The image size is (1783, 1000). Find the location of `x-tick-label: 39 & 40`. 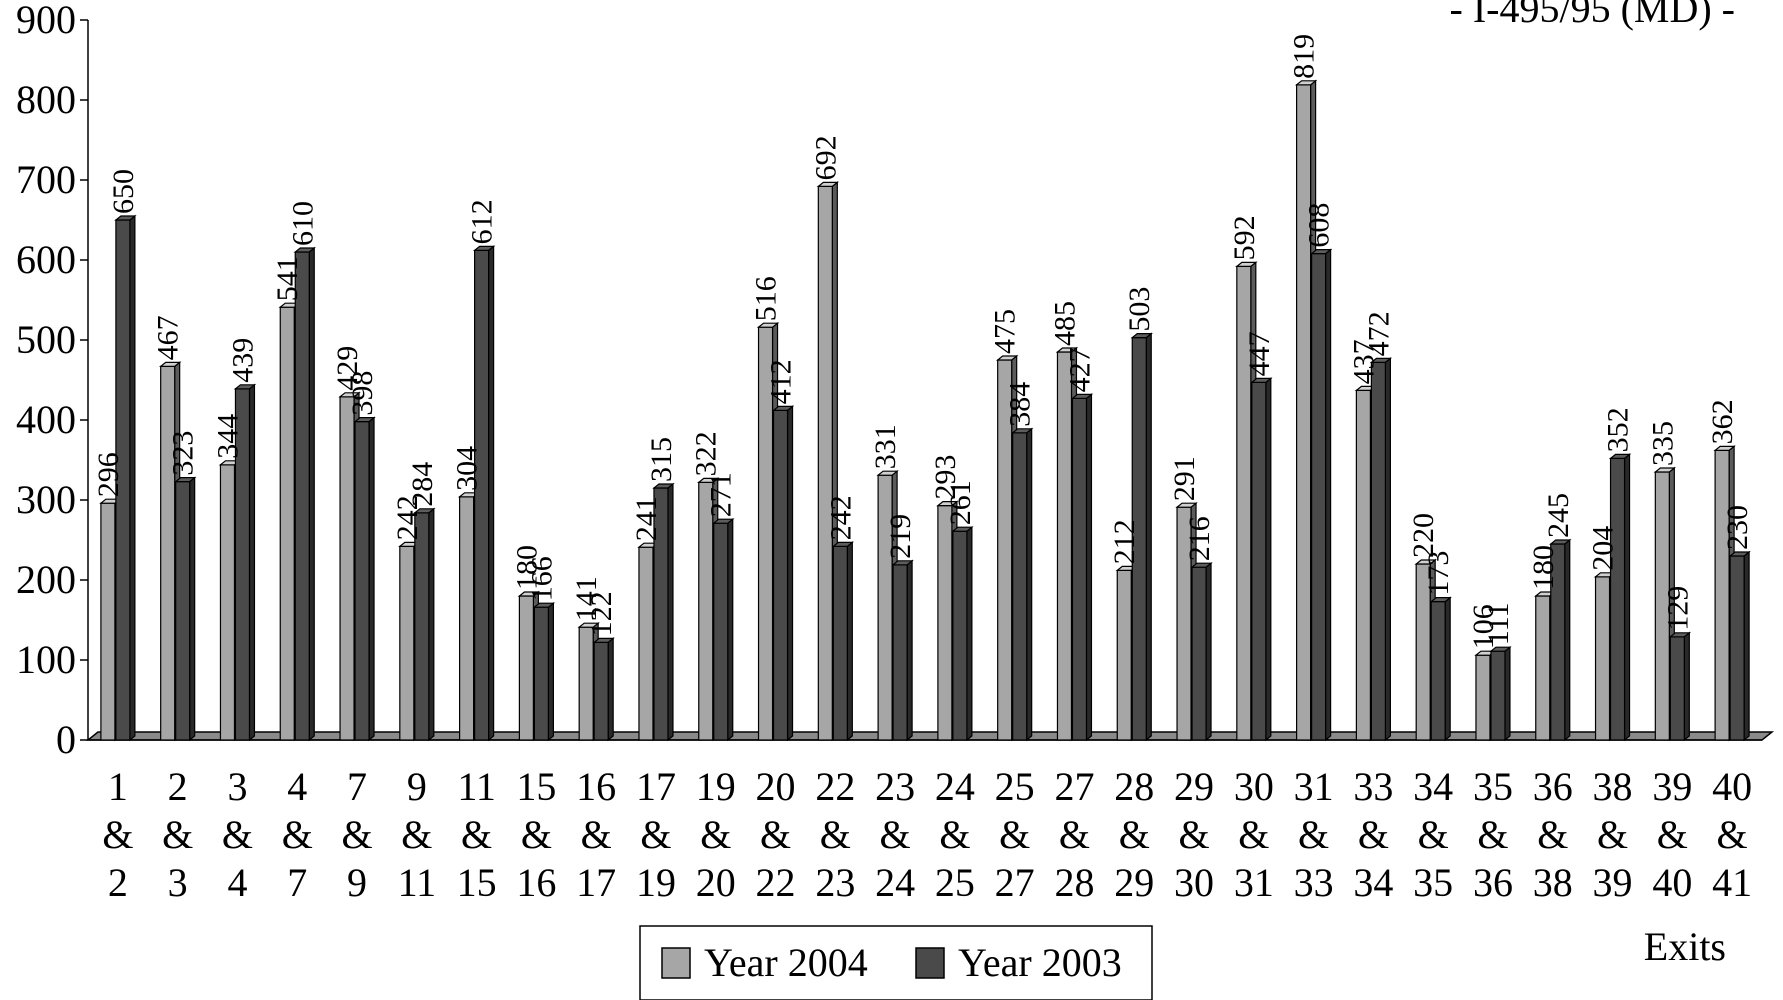

x-tick-label: 39 & 40 is located at coordinates (1672, 834).